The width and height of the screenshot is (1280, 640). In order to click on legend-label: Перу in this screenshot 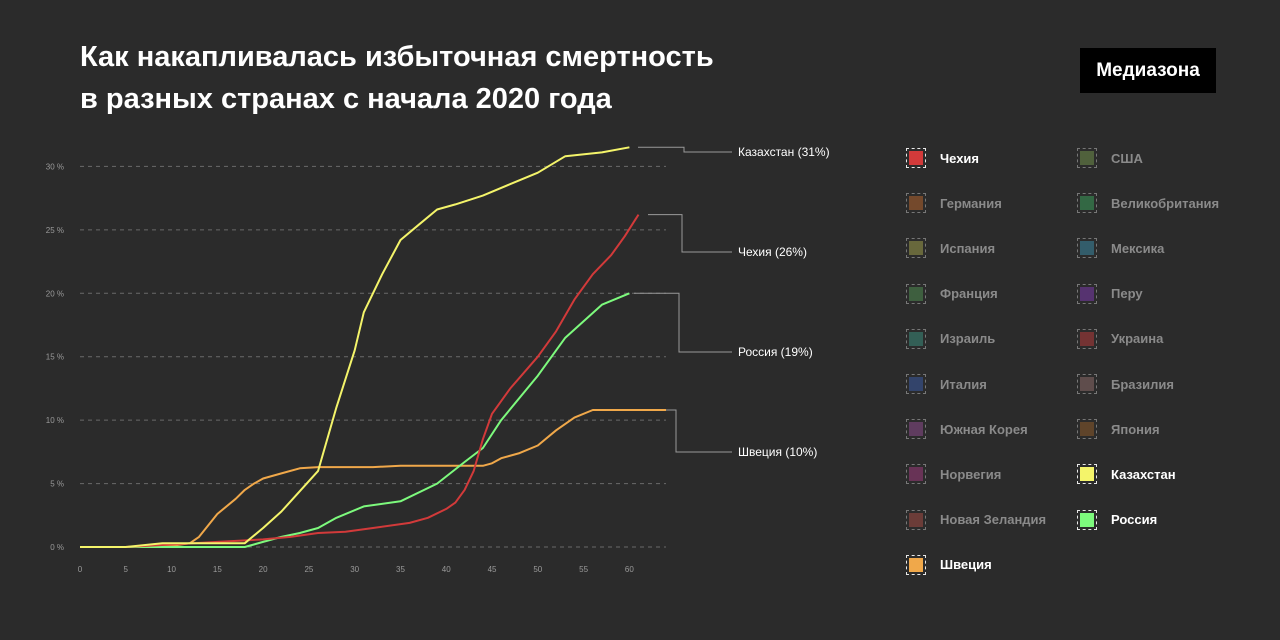, I will do `click(1127, 294)`.